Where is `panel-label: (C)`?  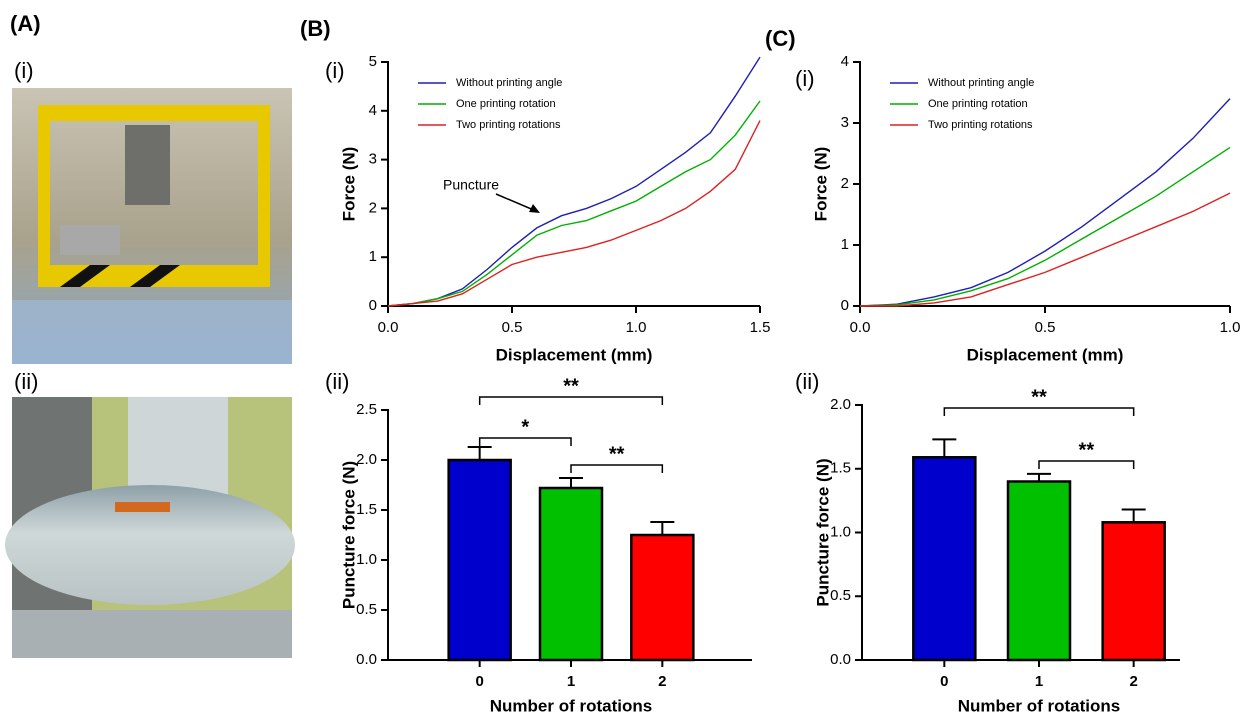 panel-label: (C) is located at coordinates (780, 38).